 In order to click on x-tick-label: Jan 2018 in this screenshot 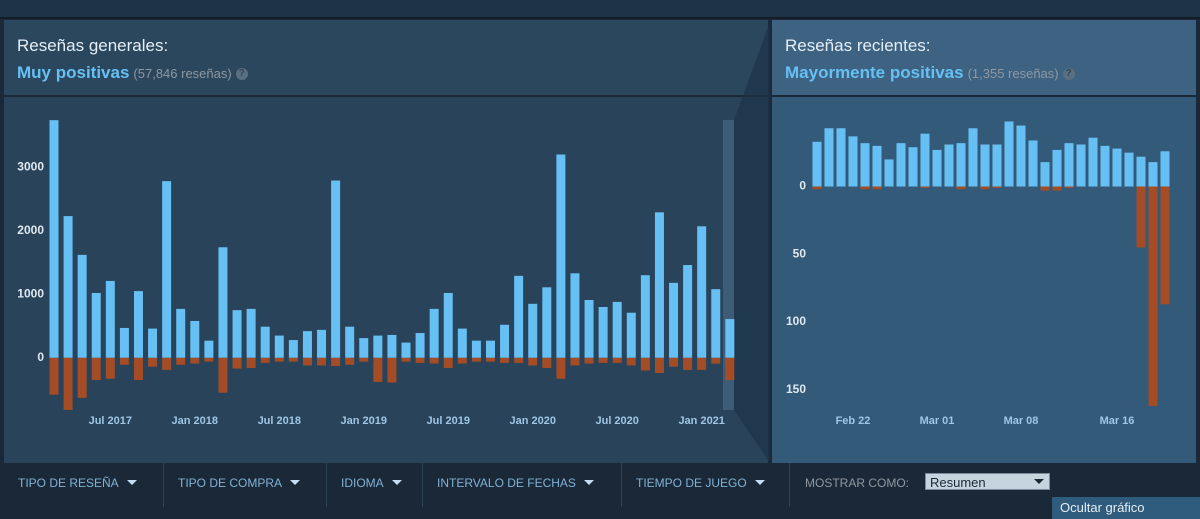, I will do `click(195, 421)`.